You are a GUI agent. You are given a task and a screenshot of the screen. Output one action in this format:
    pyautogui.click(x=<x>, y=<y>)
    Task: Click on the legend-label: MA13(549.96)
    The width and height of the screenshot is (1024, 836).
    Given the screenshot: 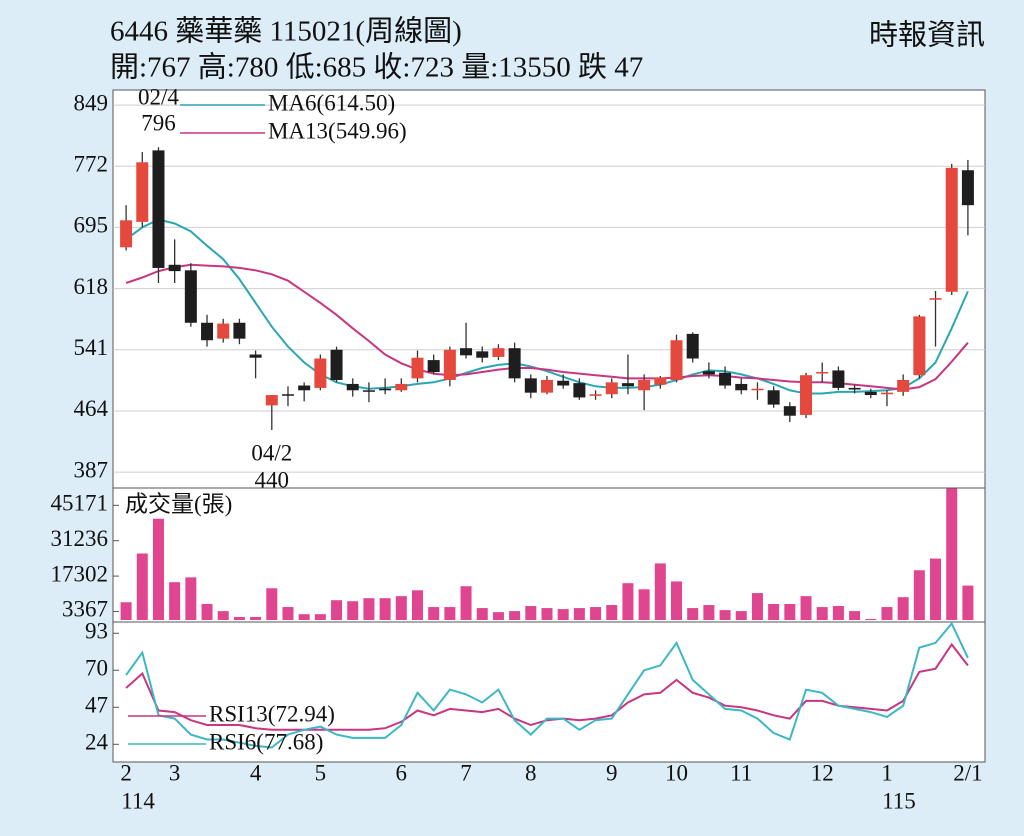 What is the action you would take?
    pyautogui.click(x=337, y=130)
    